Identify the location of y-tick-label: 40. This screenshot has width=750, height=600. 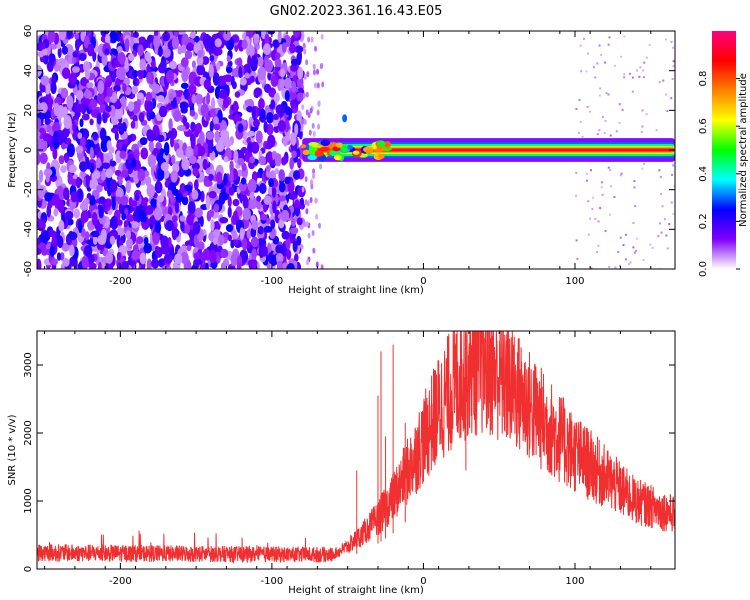
(28, 70).